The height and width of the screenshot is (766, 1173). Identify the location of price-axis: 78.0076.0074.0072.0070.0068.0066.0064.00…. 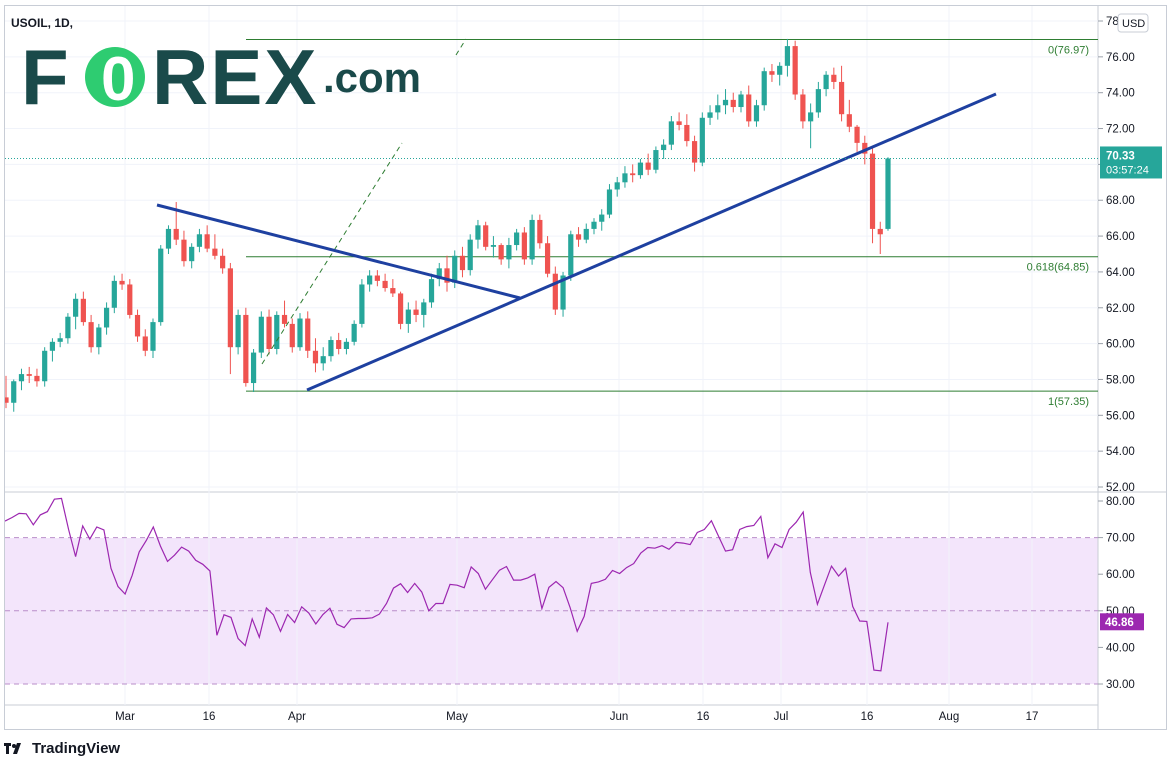
(1116, 255).